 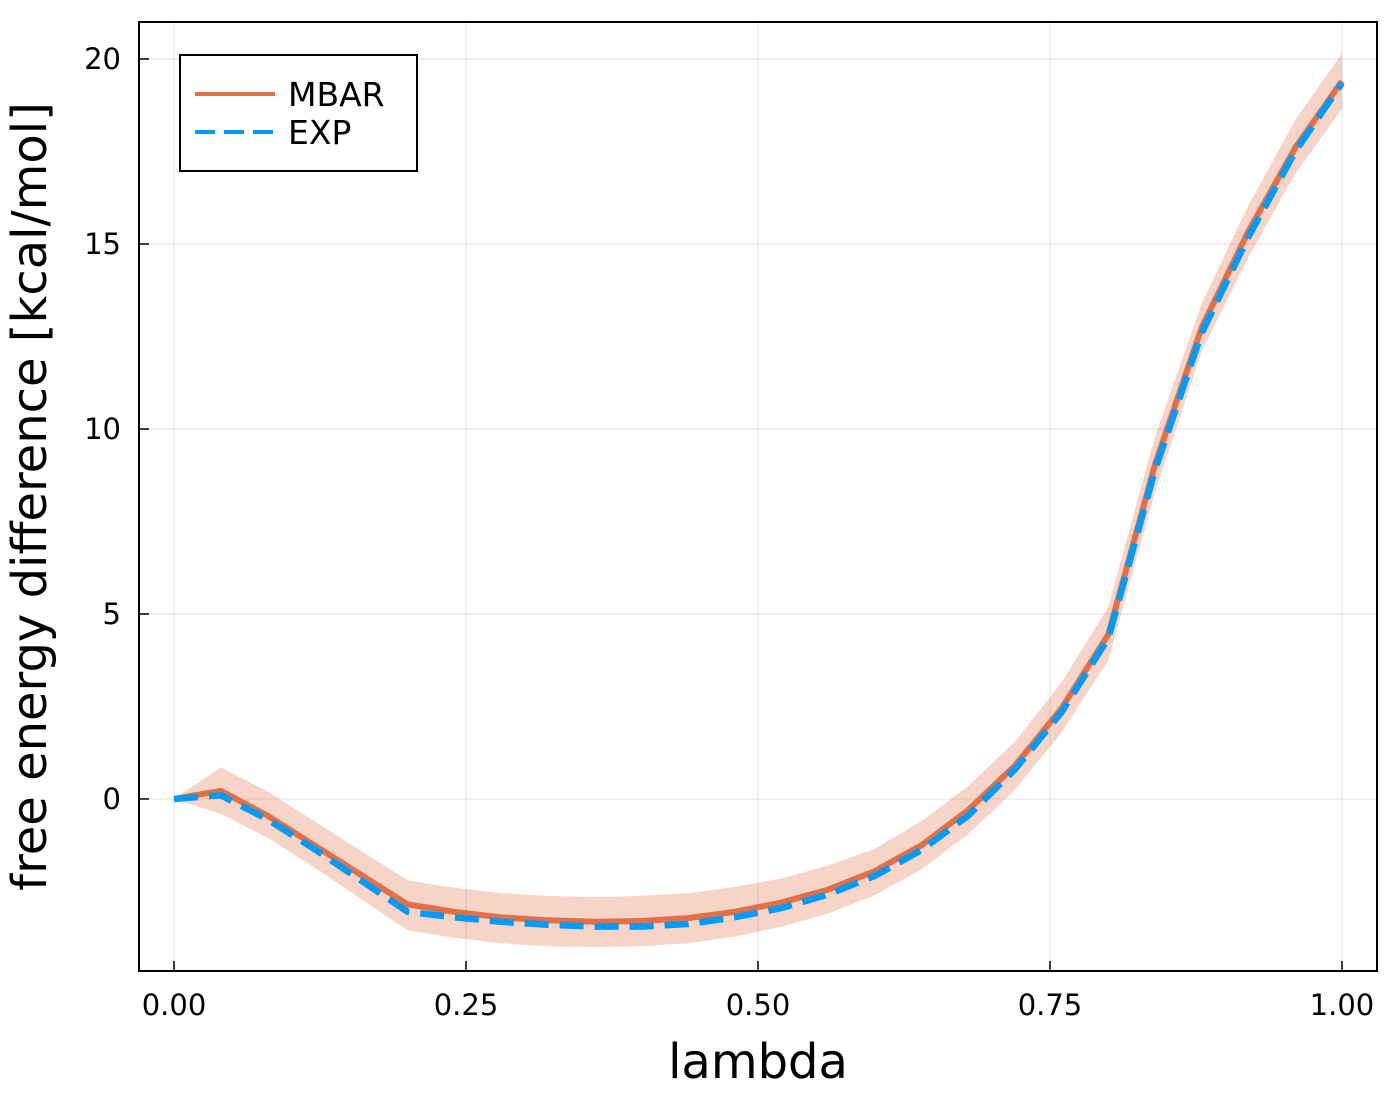 I want to click on x-tick-label: 1.00, so click(x=1342, y=1005).